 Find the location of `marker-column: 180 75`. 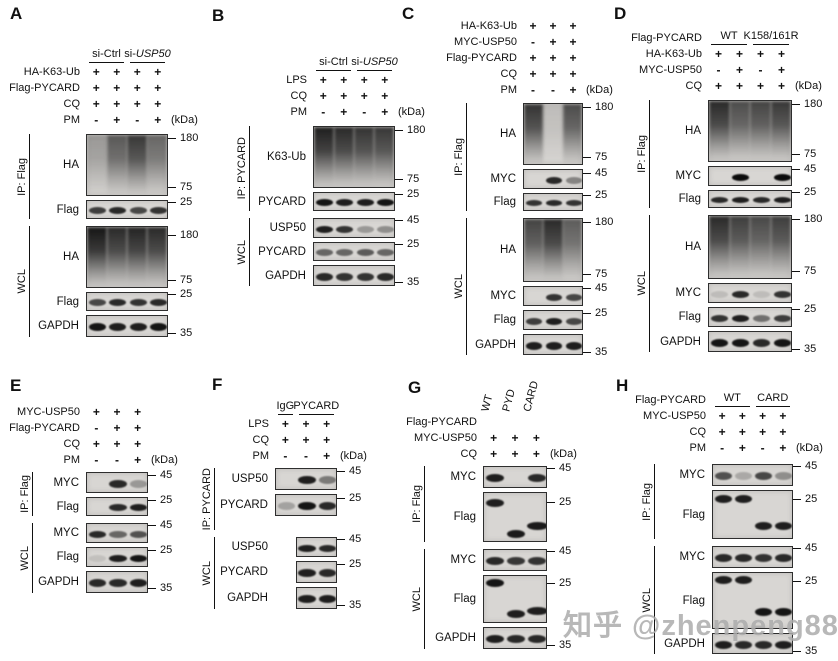

marker-column: 180 75 is located at coordinates (417, 156).